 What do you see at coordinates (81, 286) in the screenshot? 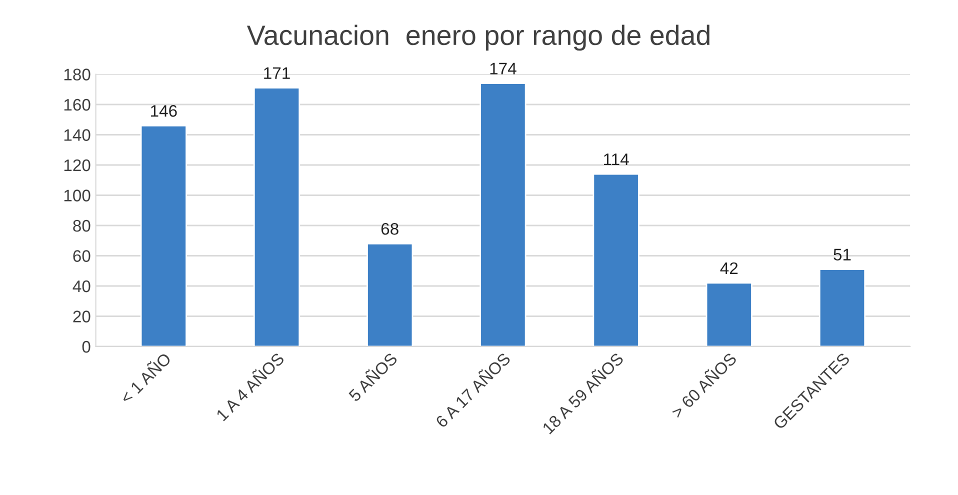
I see `y-tick-label: 40` at bounding box center [81, 286].